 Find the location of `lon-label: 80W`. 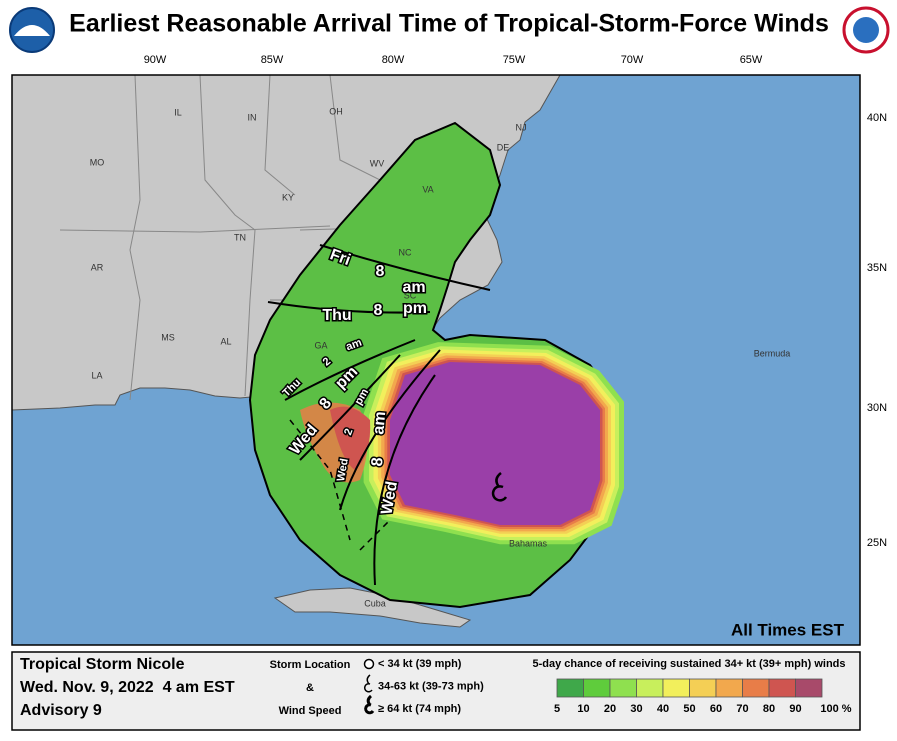

lon-label: 80W is located at coordinates (393, 60).